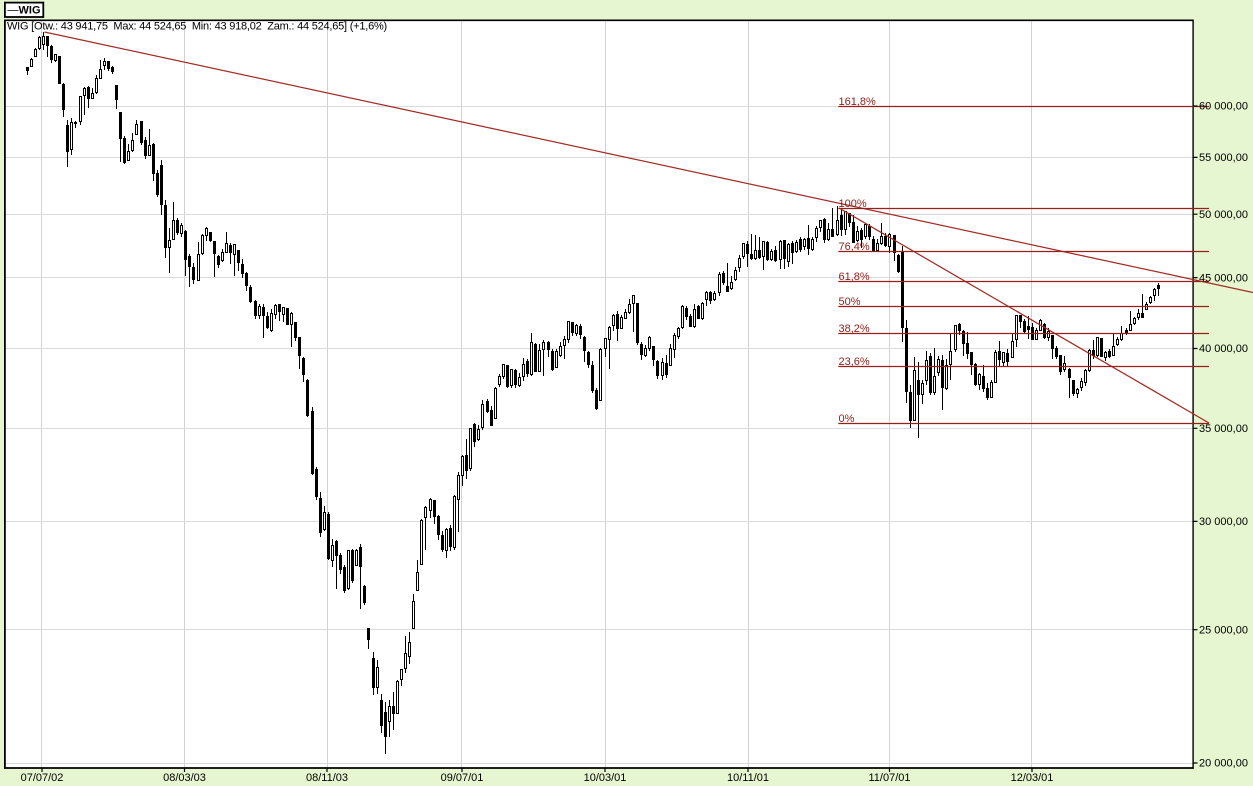  I want to click on svg-text: 61,8%, so click(854, 277).